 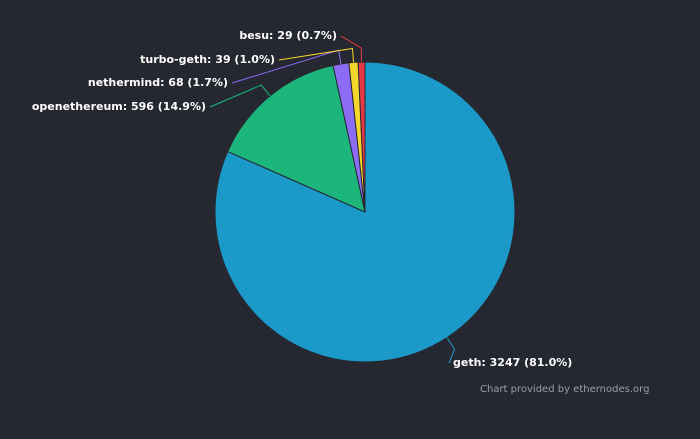 What do you see at coordinates (296, 138) in the screenshot?
I see `pie-slice` at bounding box center [296, 138].